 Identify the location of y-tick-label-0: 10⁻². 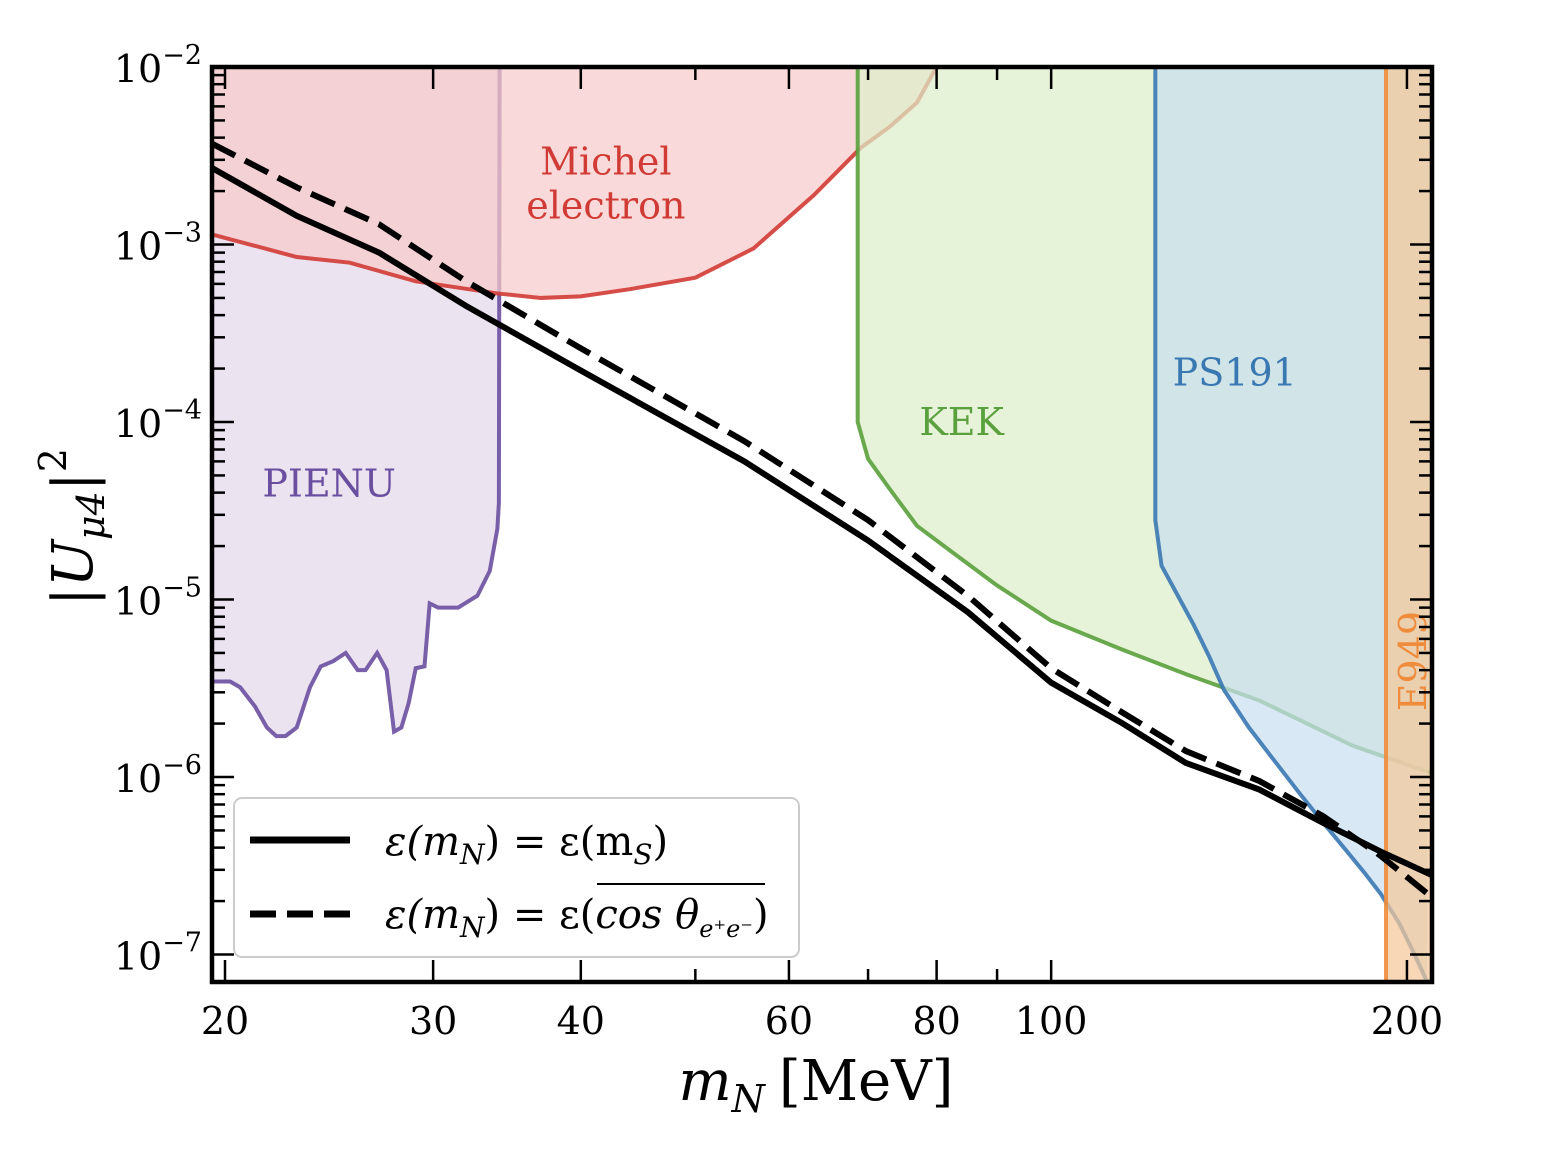
(158, 65).